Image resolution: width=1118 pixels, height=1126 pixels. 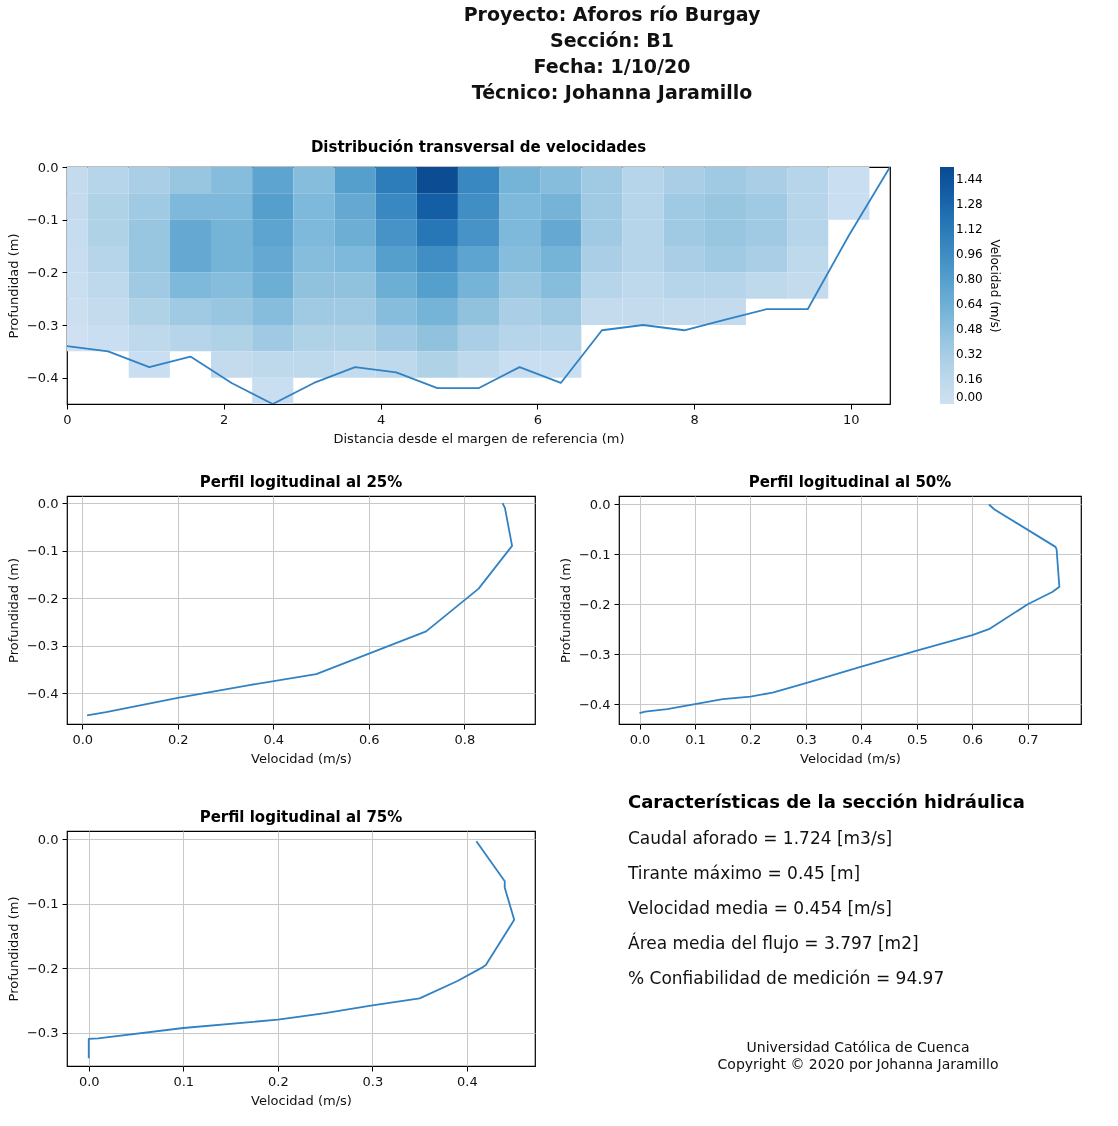 I want to click on color-bar-label: 0.00, so click(x=969, y=397).